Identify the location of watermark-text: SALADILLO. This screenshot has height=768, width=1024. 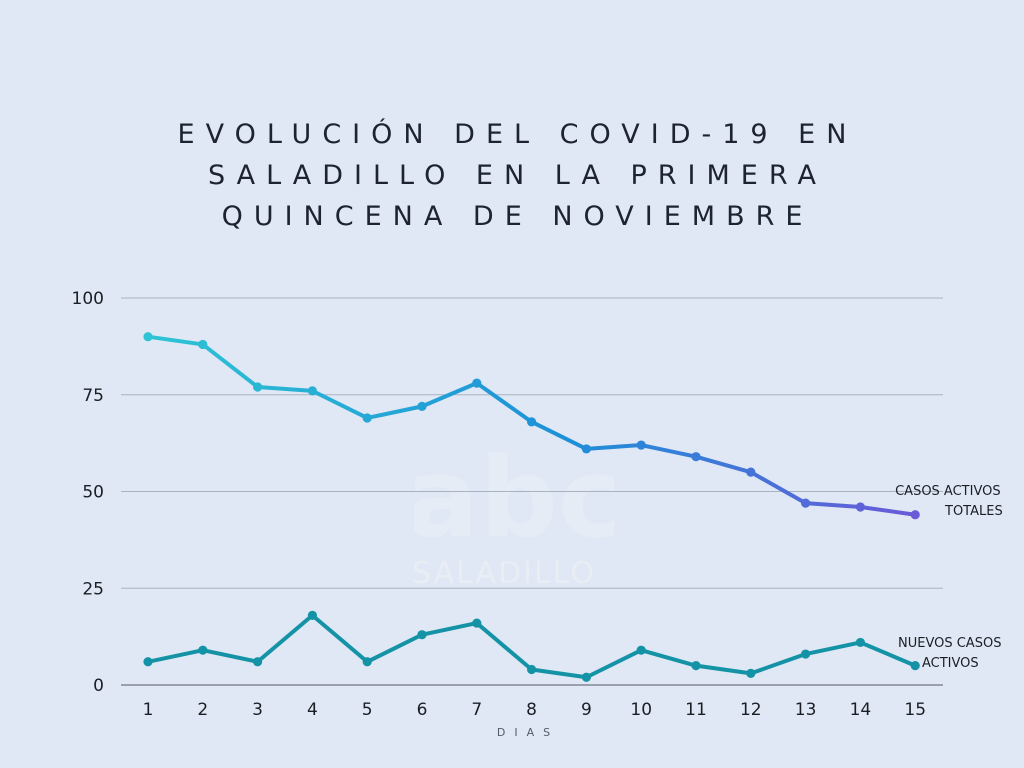
(504, 573).